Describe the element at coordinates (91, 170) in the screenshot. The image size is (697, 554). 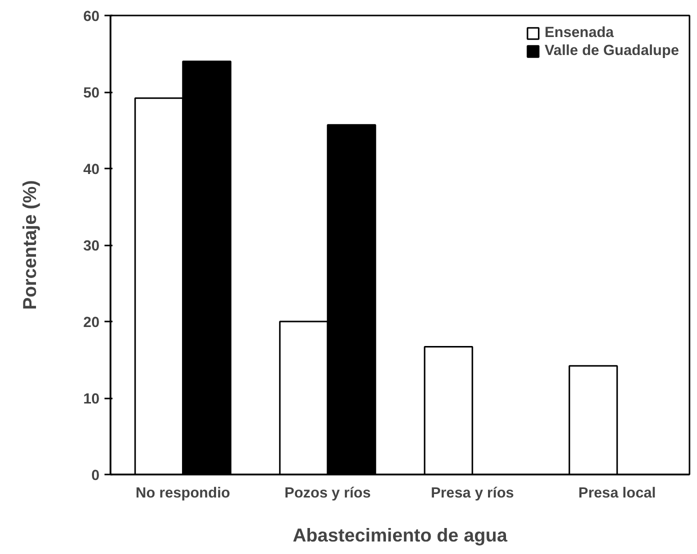
I see `y-tick-label: 40` at that location.